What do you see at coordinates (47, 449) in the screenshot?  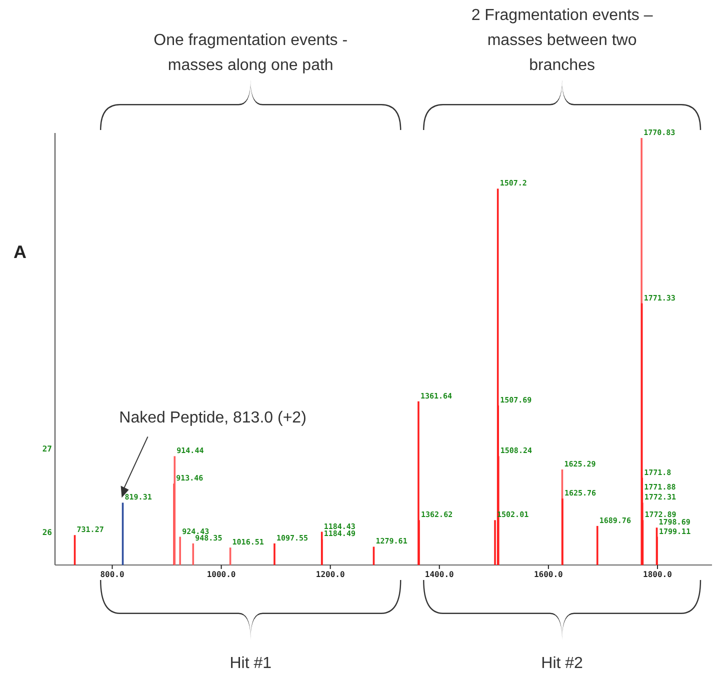 I see `y-tick-label: 27` at bounding box center [47, 449].